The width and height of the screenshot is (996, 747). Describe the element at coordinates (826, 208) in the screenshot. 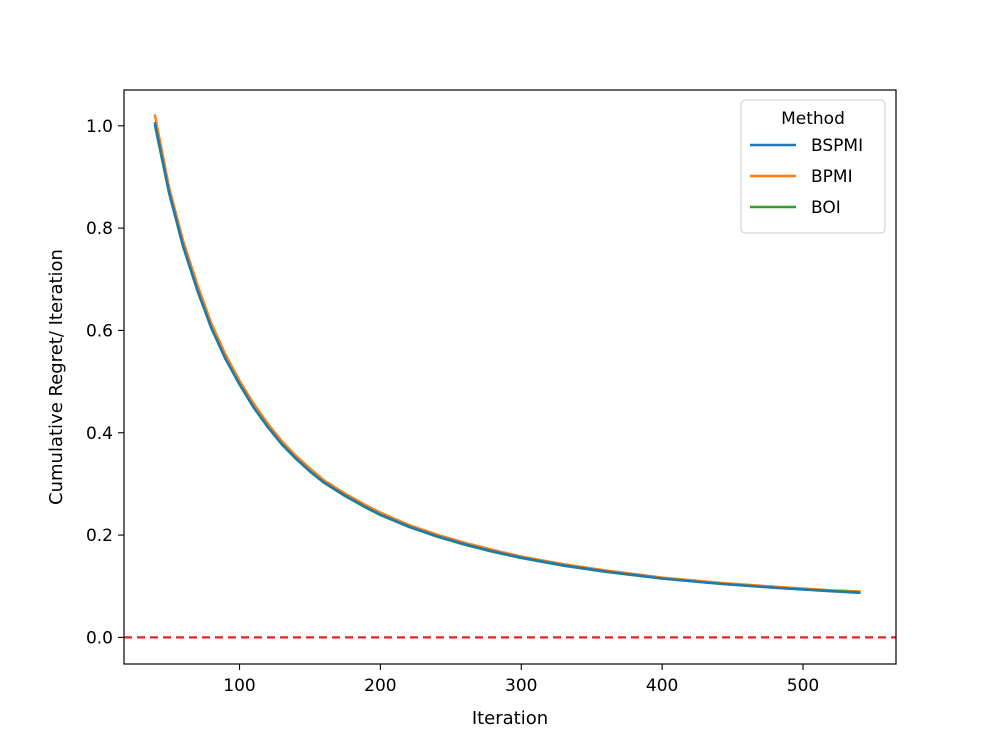

I see `legend-label-boi: BOI` at that location.